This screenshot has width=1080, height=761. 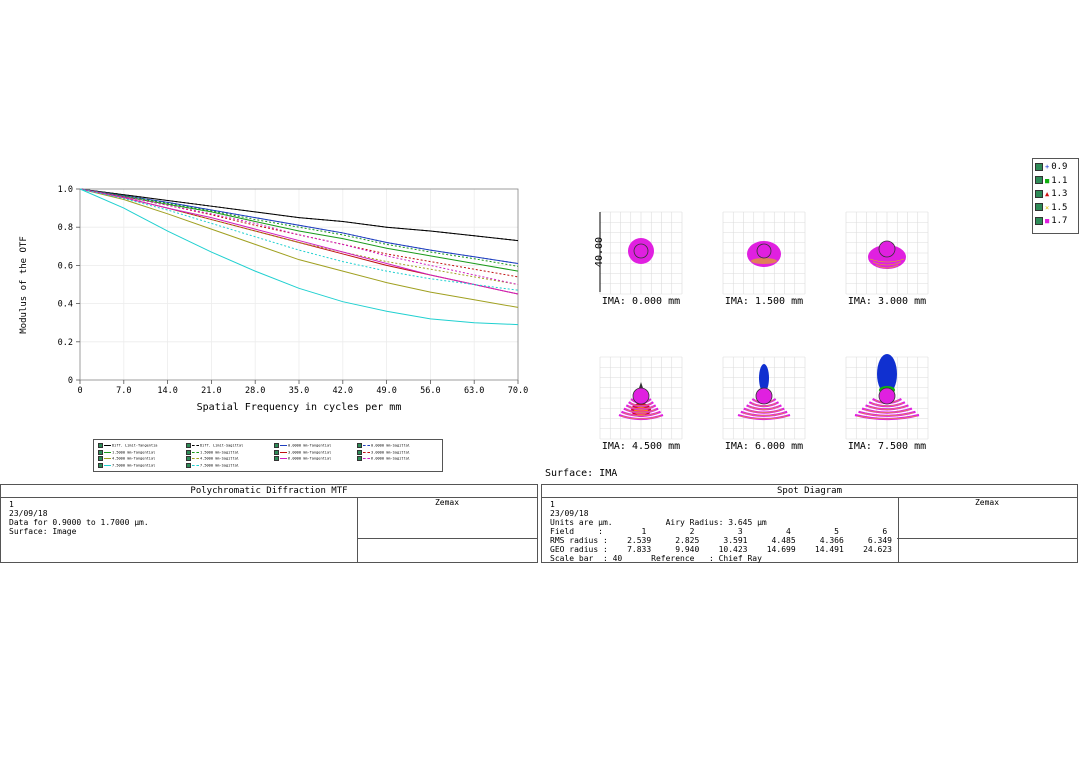 What do you see at coordinates (219, 465) in the screenshot?
I see `mtf-legend-label: 7.5000 mm-Sagittal` at bounding box center [219, 465].